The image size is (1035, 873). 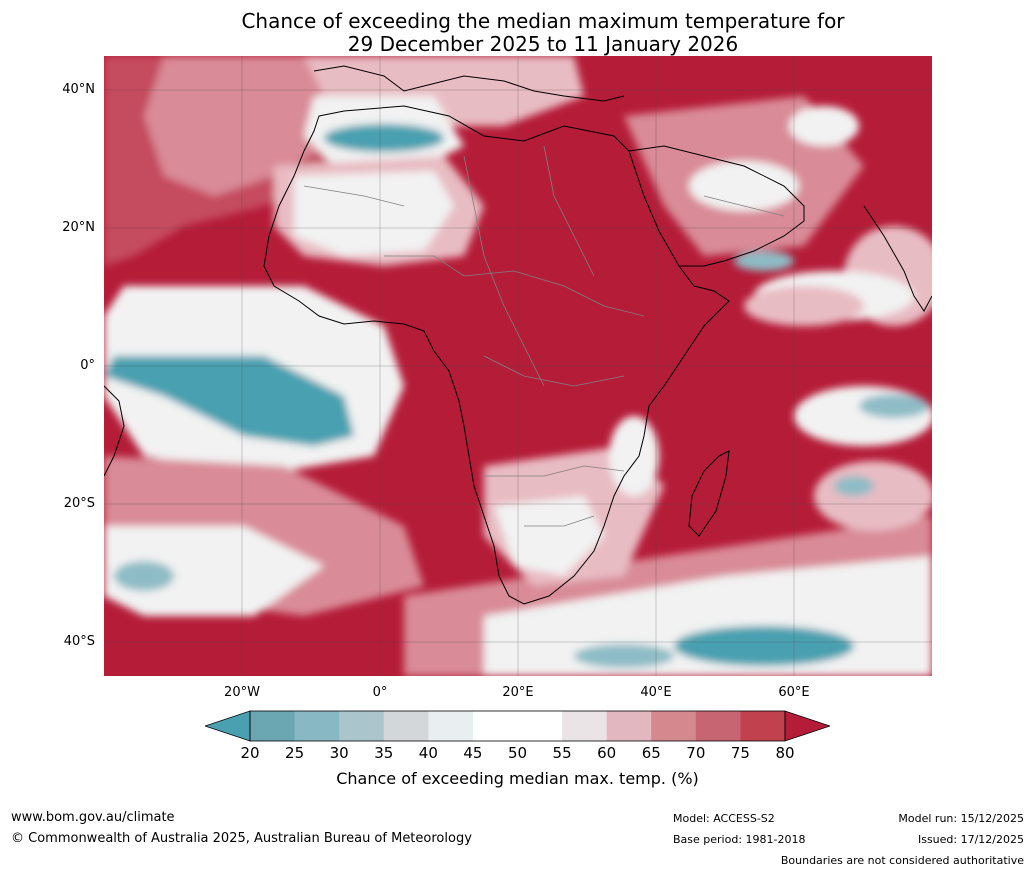 I want to click on colorbar-tick-label: 25, so click(x=295, y=753).